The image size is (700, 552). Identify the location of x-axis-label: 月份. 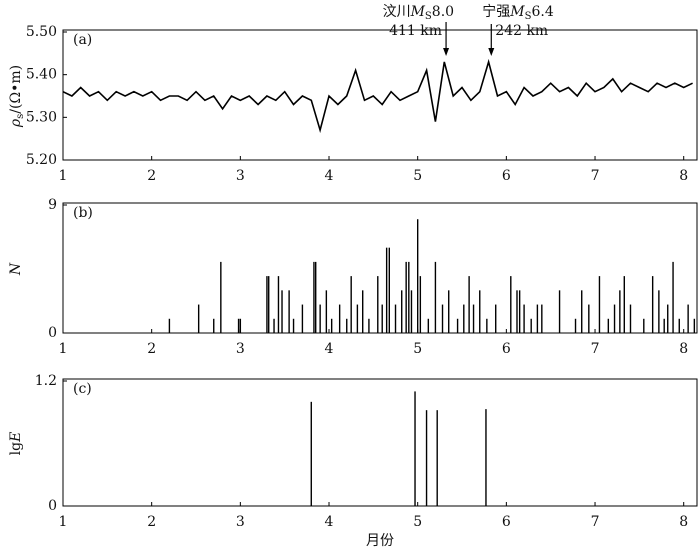
(380, 541).